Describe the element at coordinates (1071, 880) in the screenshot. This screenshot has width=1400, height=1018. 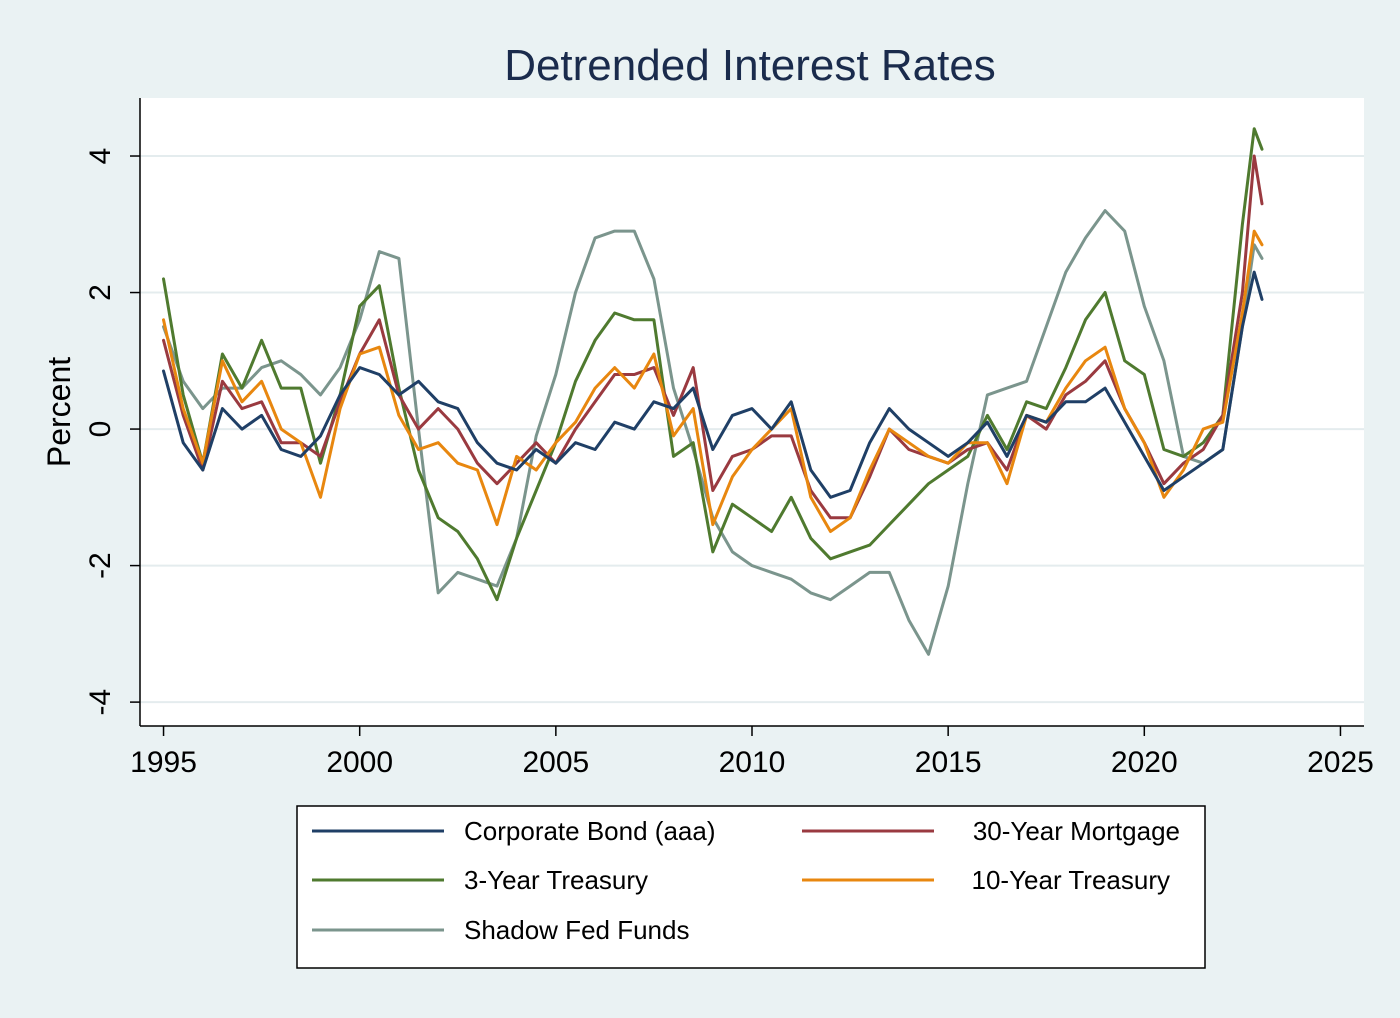
I see `legend-label: 10-Year Treasury` at that location.